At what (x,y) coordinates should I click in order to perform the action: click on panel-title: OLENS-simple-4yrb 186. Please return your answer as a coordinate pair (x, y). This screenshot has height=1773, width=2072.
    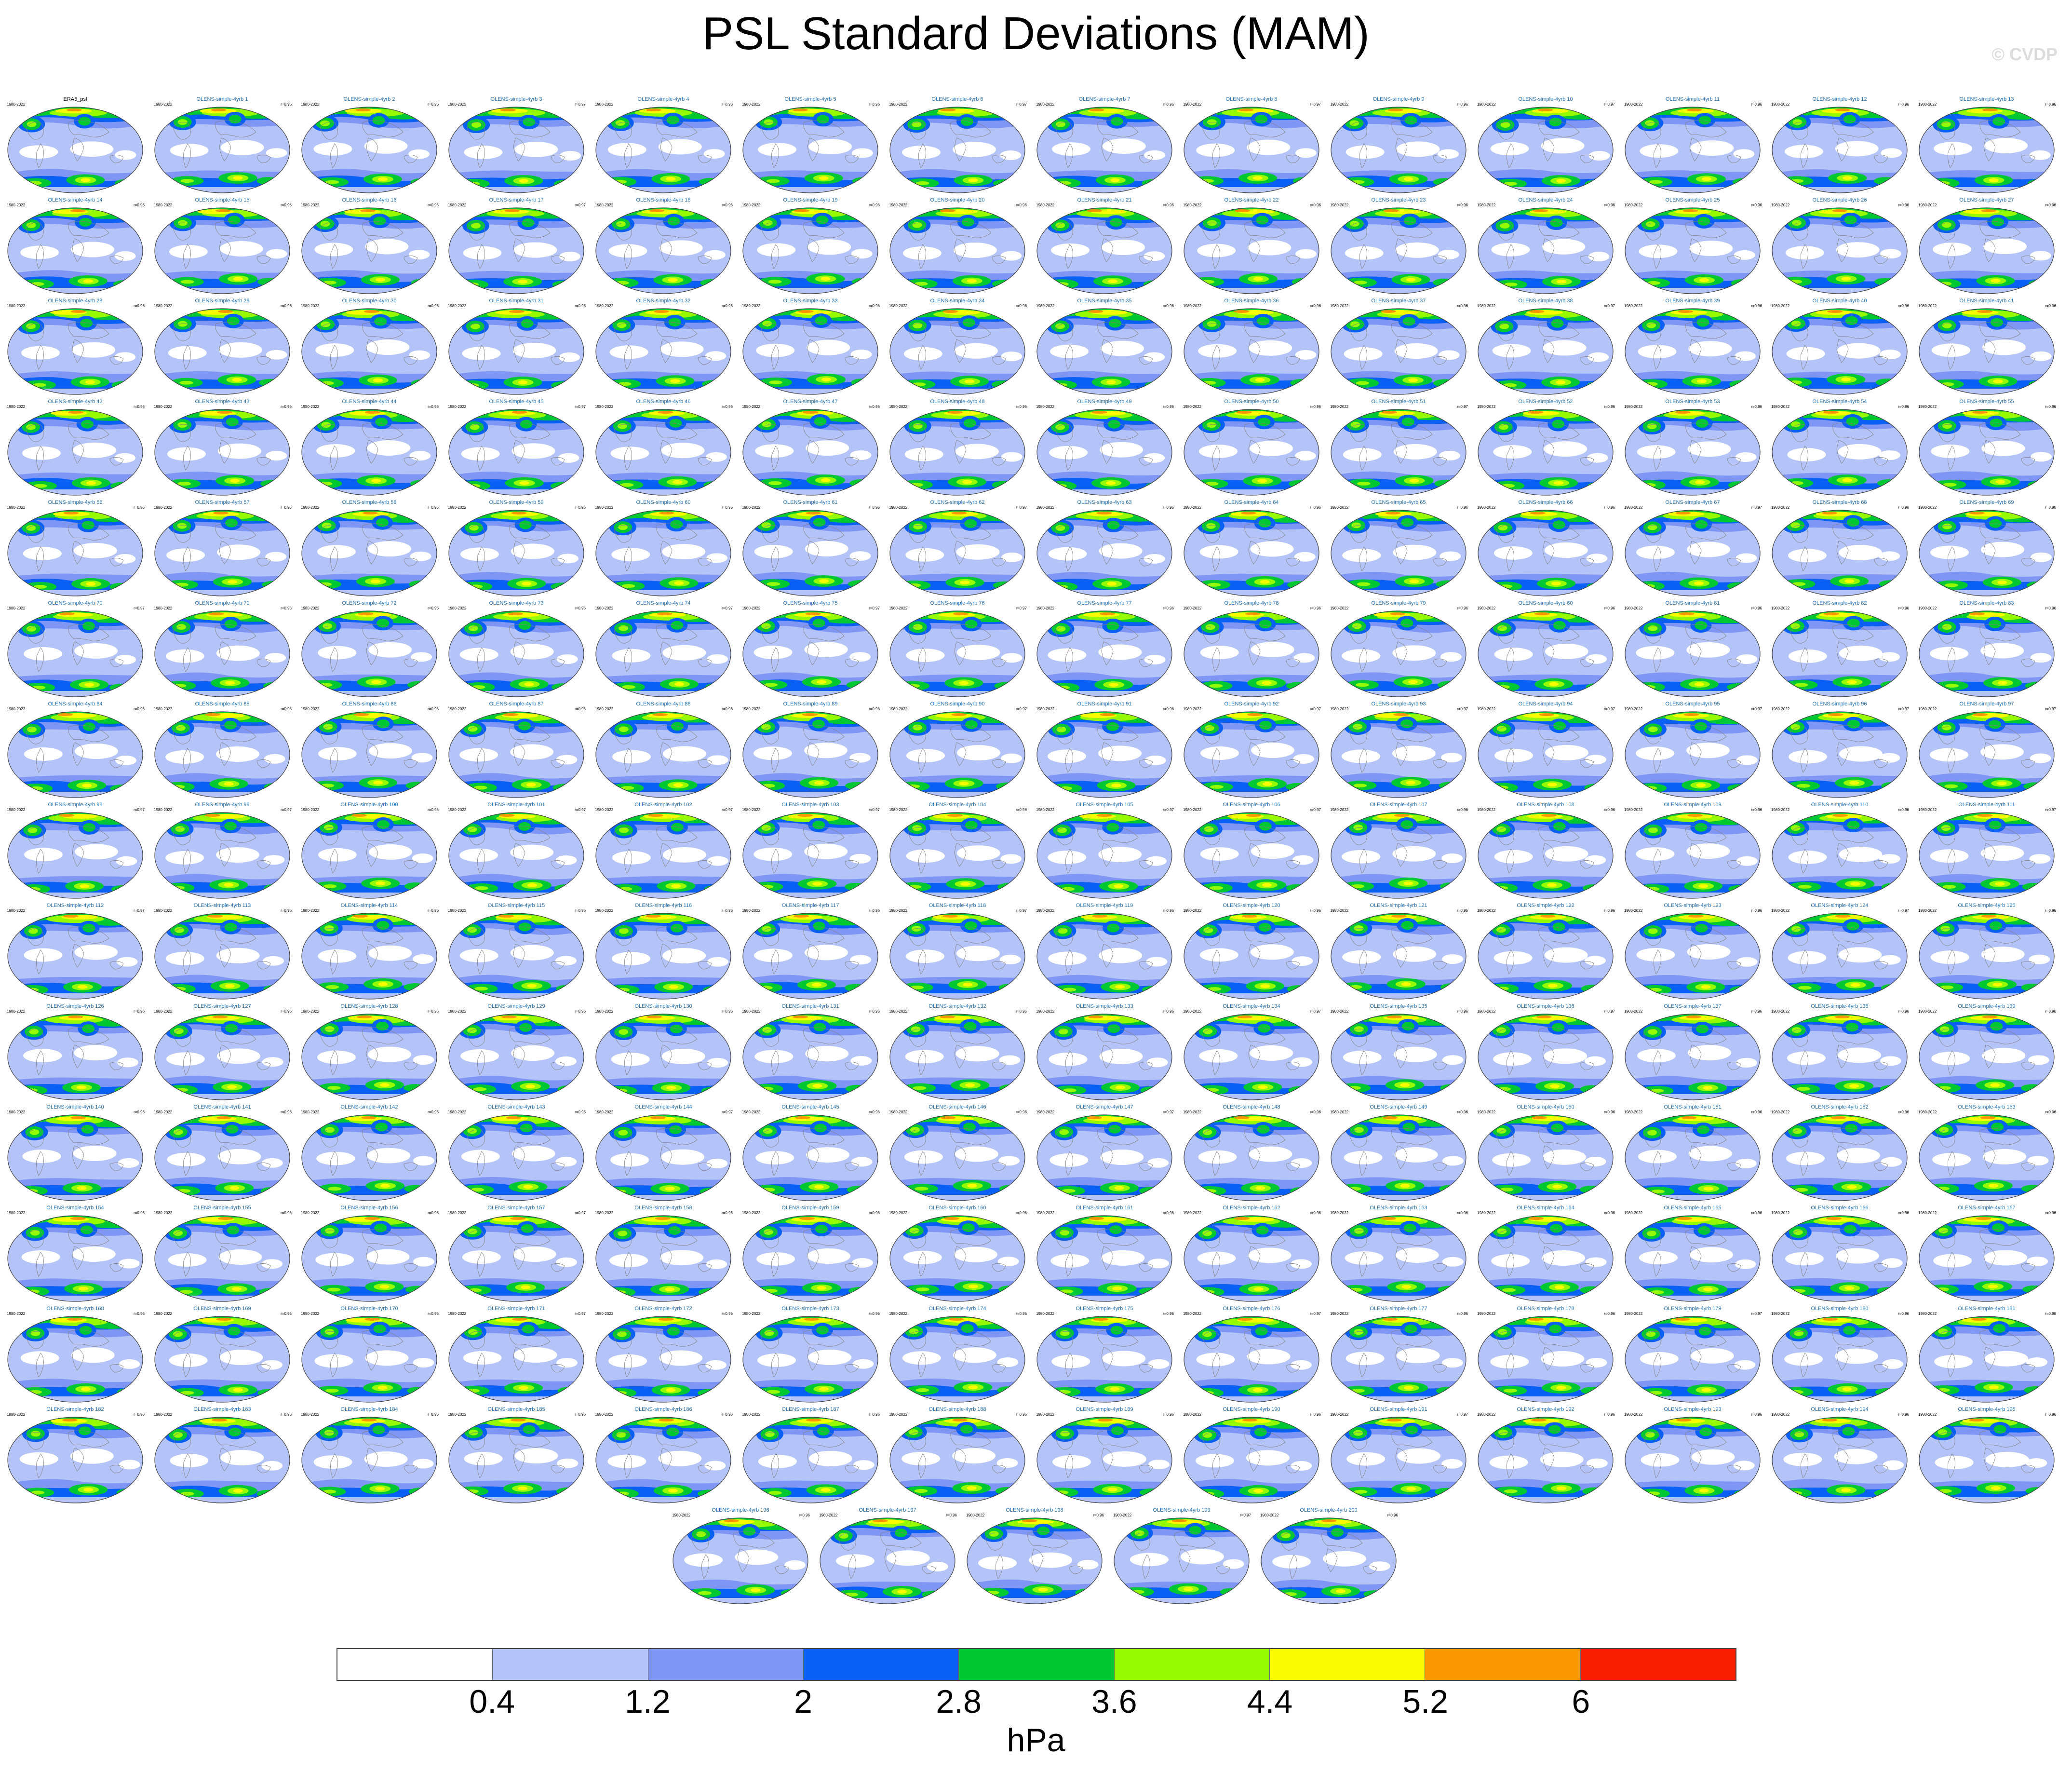
    Looking at the image, I should click on (663, 1409).